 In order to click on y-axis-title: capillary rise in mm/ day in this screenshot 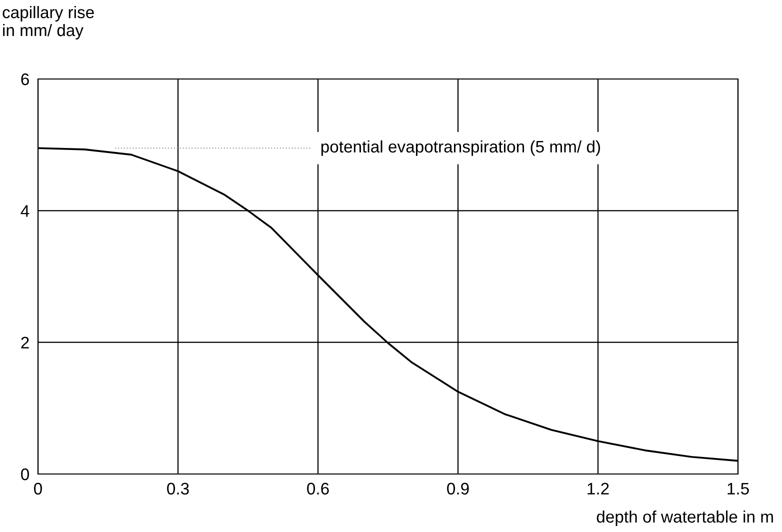, I will do `click(48, 23)`.